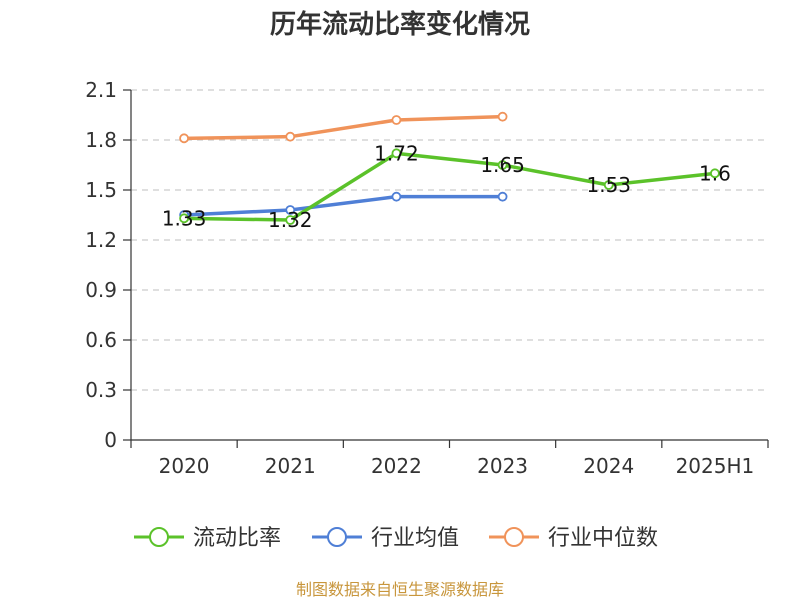 The image size is (800, 600). Describe the element at coordinates (608, 466) in the screenshot. I see `x-tick-label: 2024` at that location.